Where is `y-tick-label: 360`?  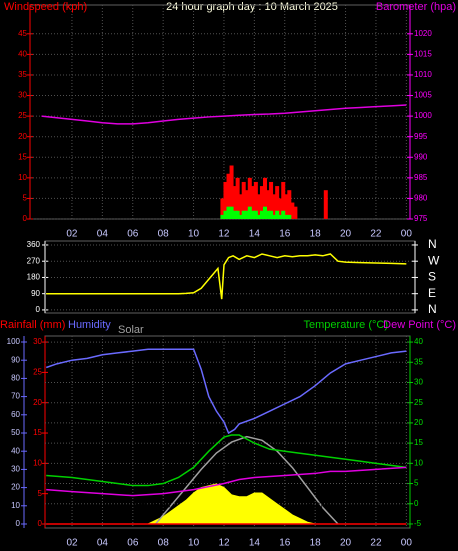 y-tick-label: 360 is located at coordinates (34, 244).